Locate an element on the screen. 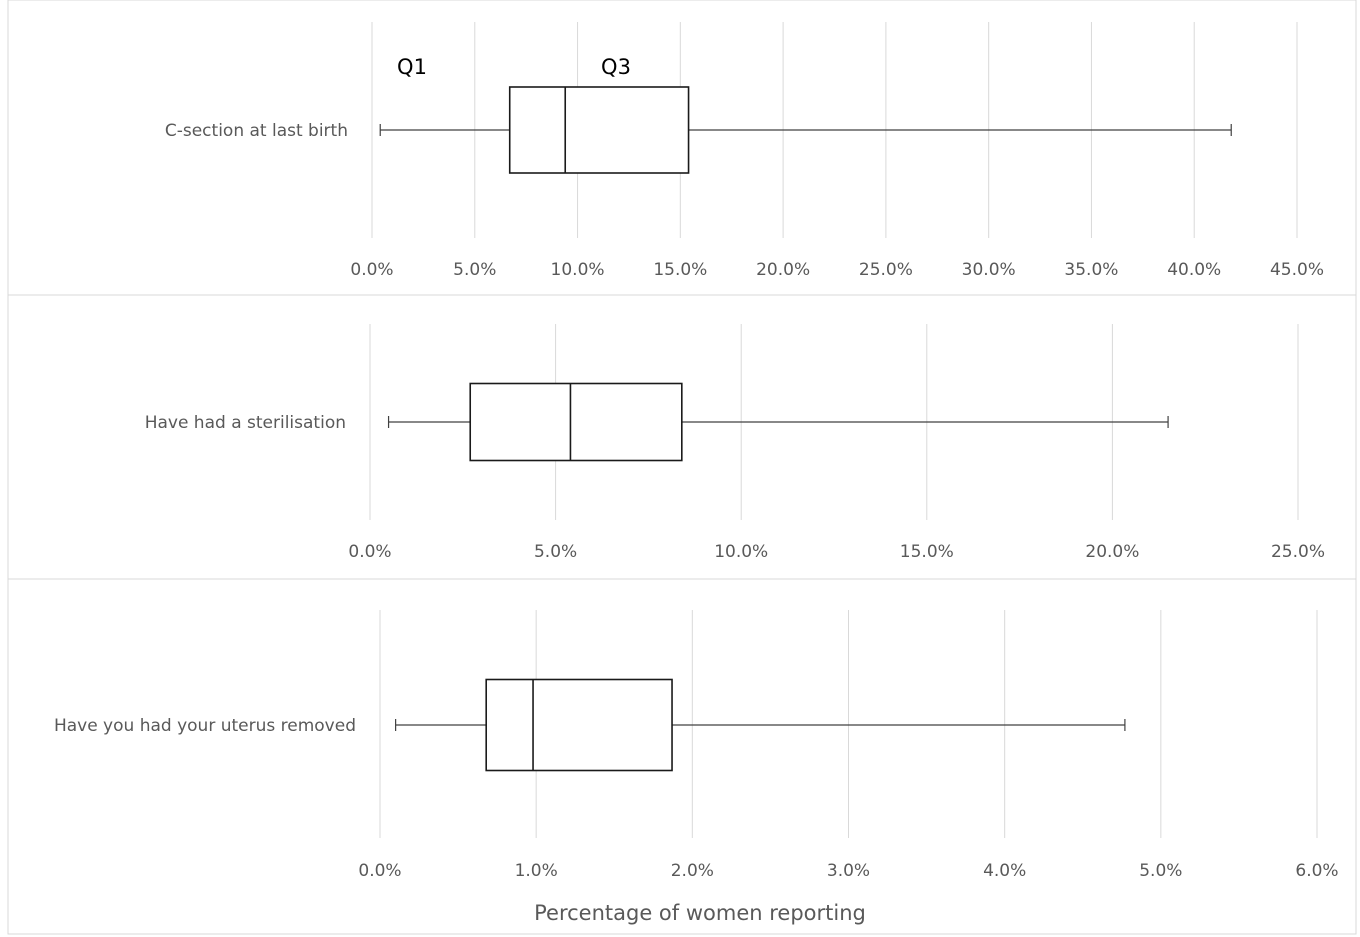 The image size is (1360, 937). x-tick-label: 3.0% is located at coordinates (848, 871).